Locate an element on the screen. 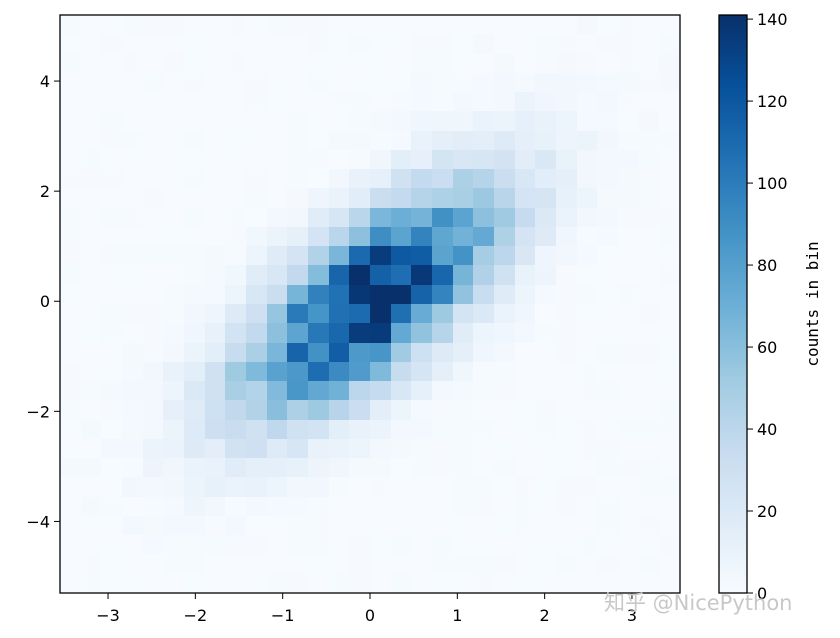 The width and height of the screenshot is (840, 638). colorbar-tick-label: 60 is located at coordinates (767, 347).